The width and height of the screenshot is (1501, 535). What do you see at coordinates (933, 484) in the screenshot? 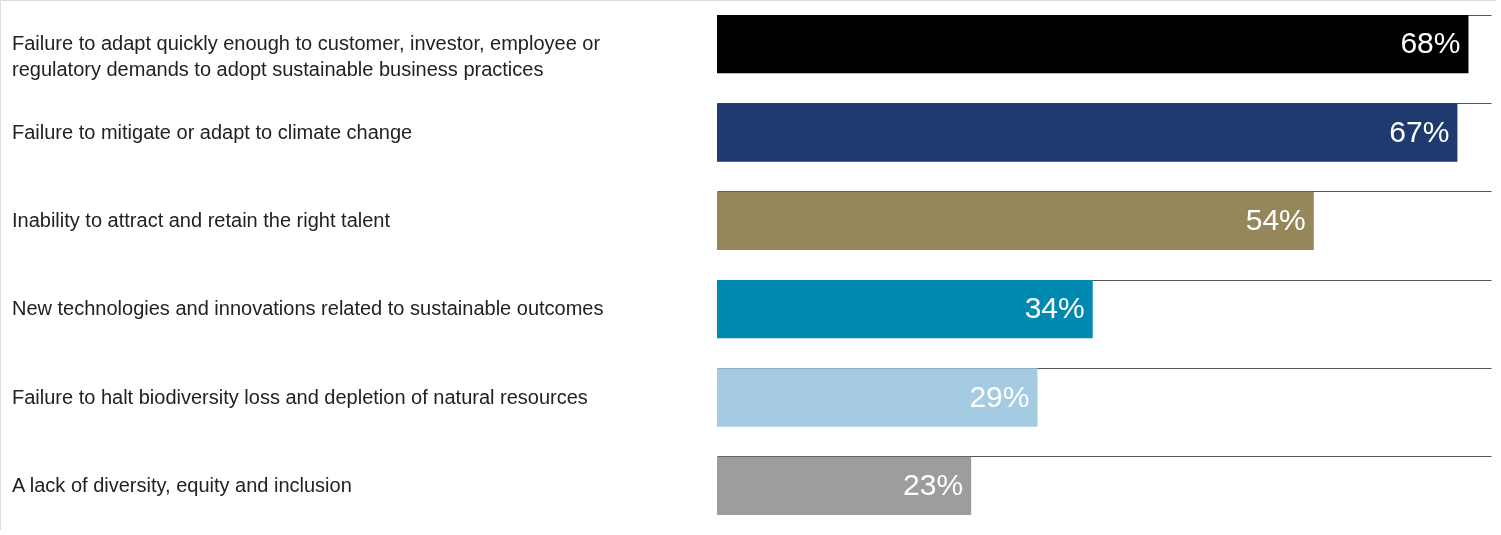
I see `data-label: 23%` at bounding box center [933, 484].